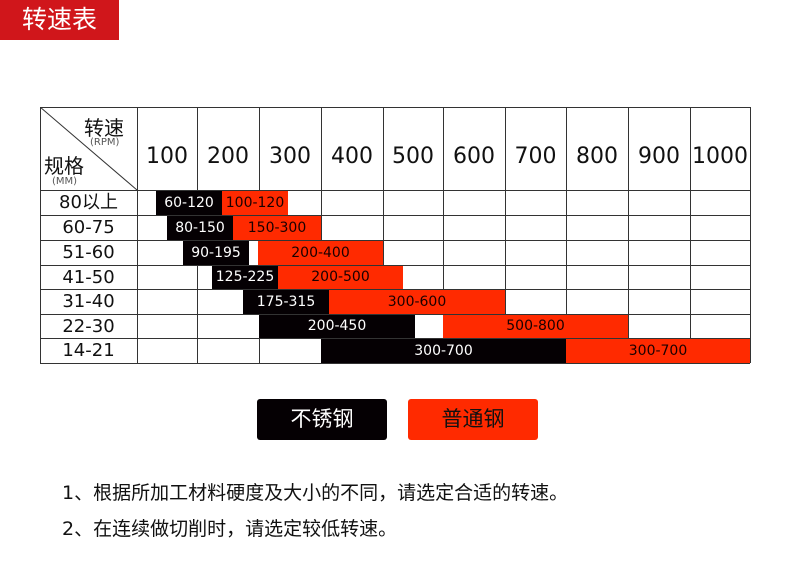  What do you see at coordinates (59, 20) in the screenshot?
I see `page-title: 转速表` at bounding box center [59, 20].